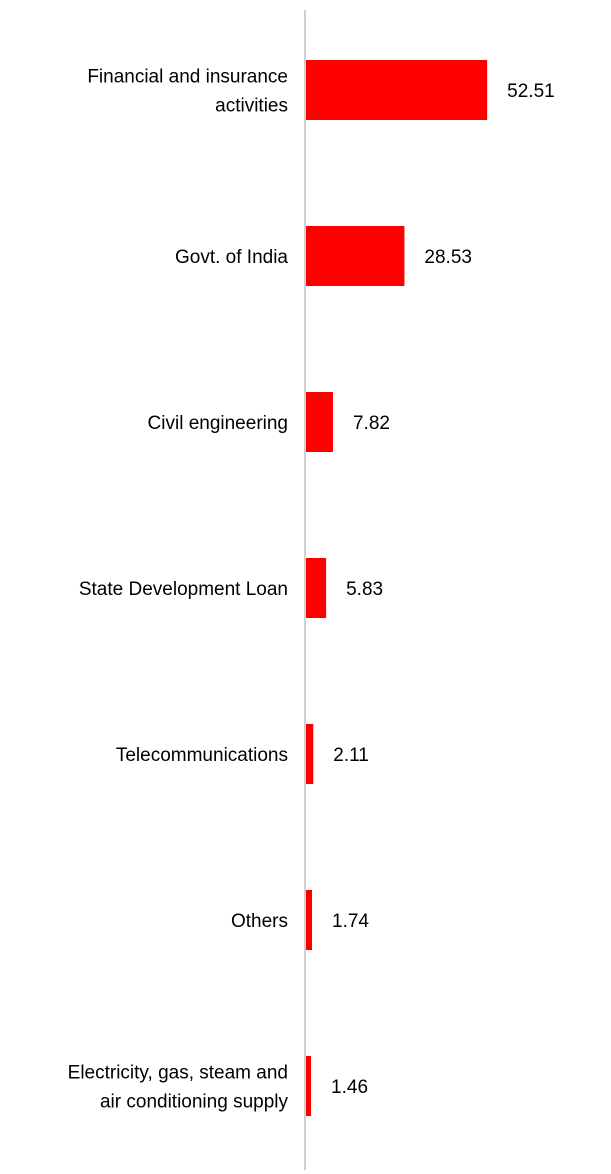 The width and height of the screenshot is (611, 1174). I want to click on category-label-line: Govt. of India, so click(231, 257).